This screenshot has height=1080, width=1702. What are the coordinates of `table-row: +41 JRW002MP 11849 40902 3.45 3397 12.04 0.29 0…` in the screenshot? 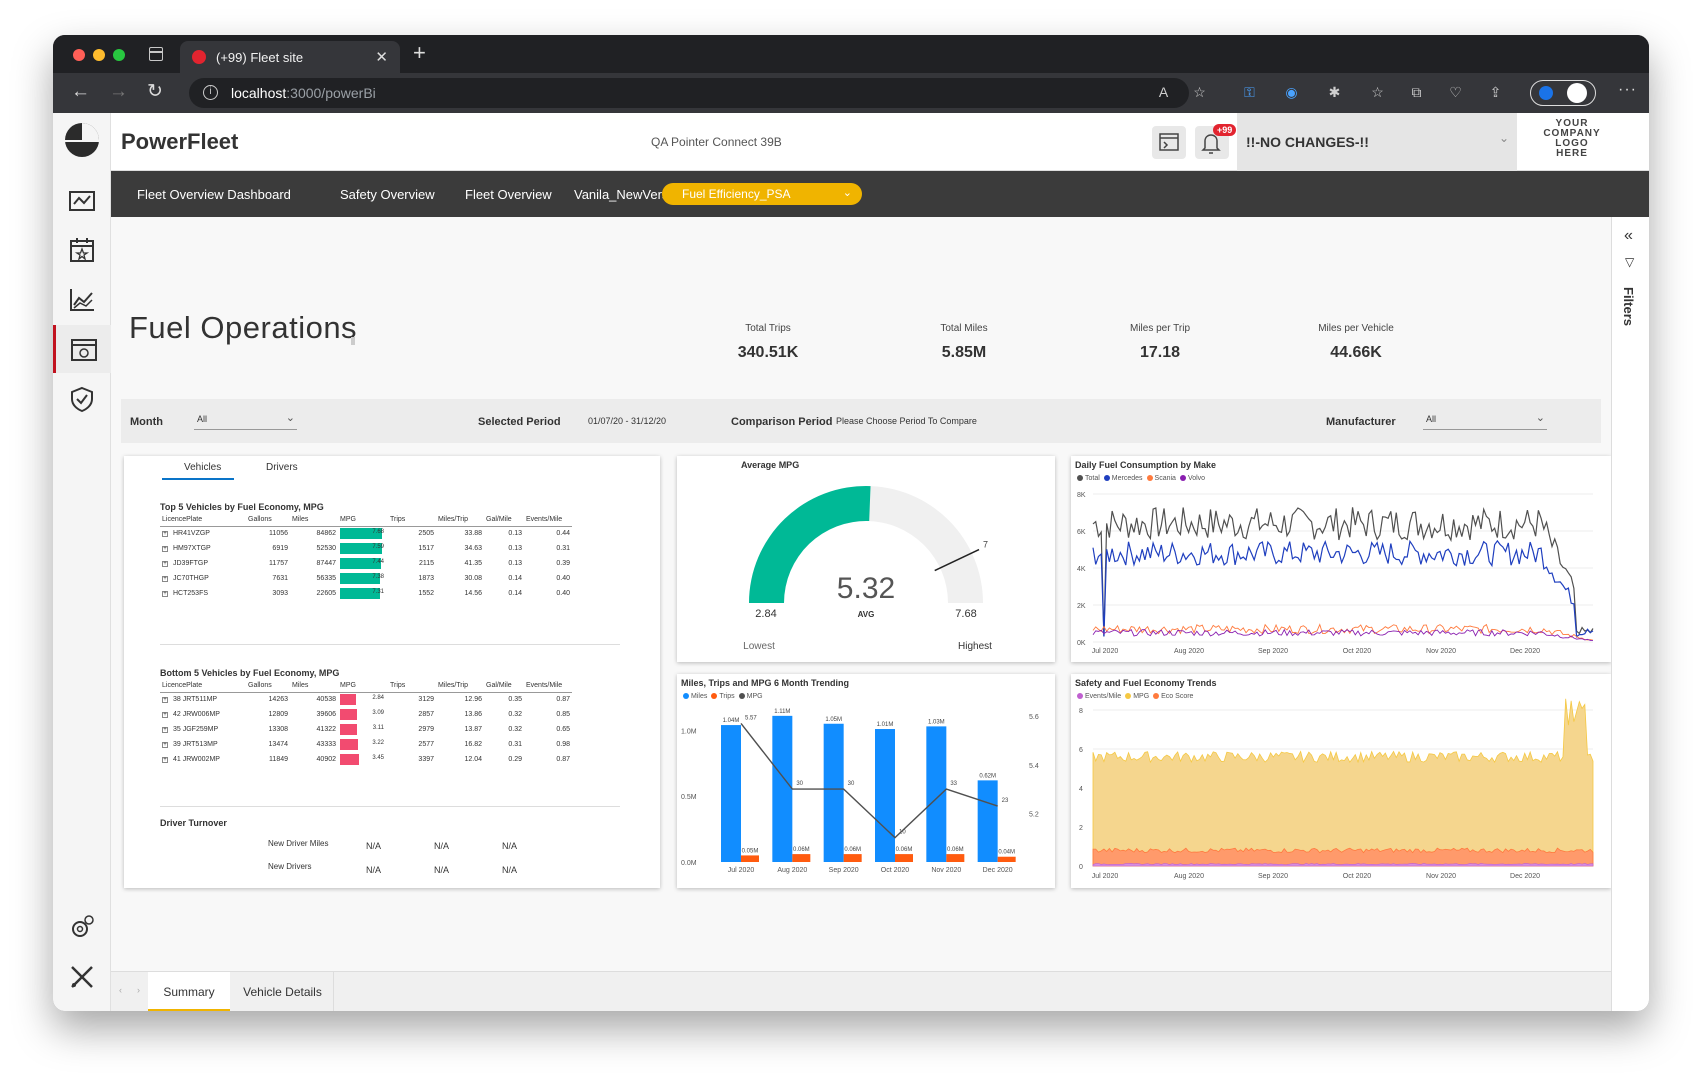 It's located at (366, 759).